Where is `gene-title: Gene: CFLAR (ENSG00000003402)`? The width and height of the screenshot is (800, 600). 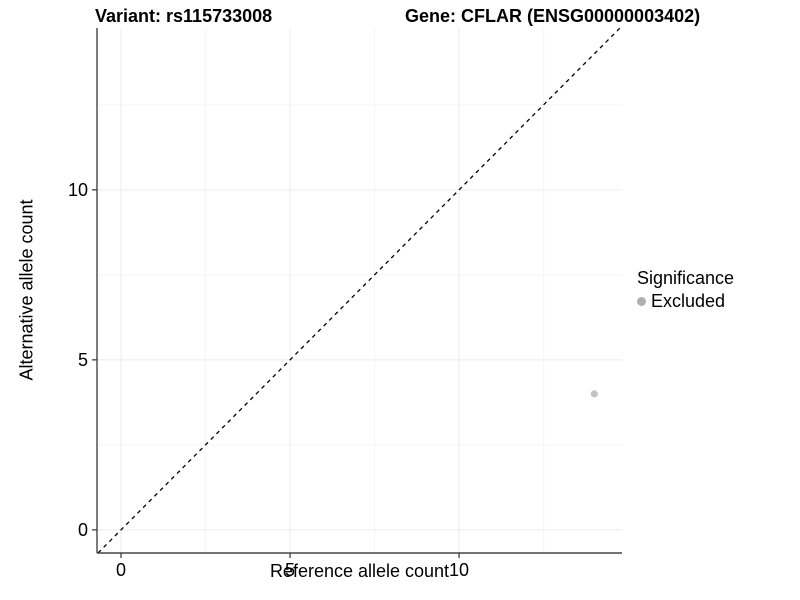
gene-title: Gene: CFLAR (ENSG00000003402) is located at coordinates (553, 16).